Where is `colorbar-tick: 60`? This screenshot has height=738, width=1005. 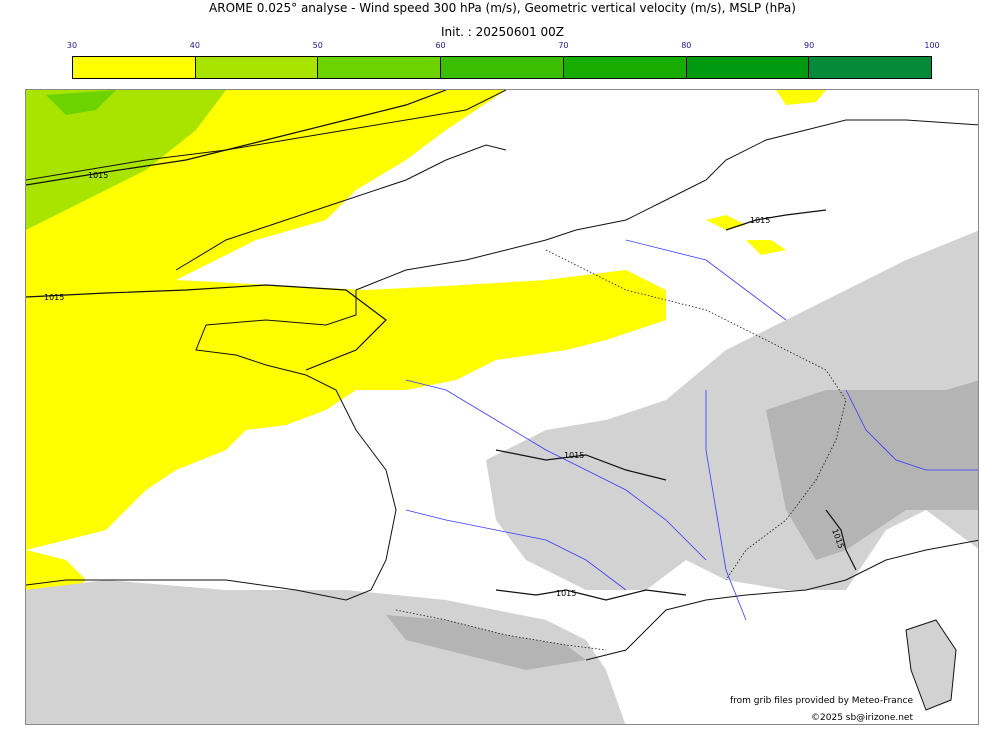
colorbar-tick: 60 is located at coordinates (440, 45).